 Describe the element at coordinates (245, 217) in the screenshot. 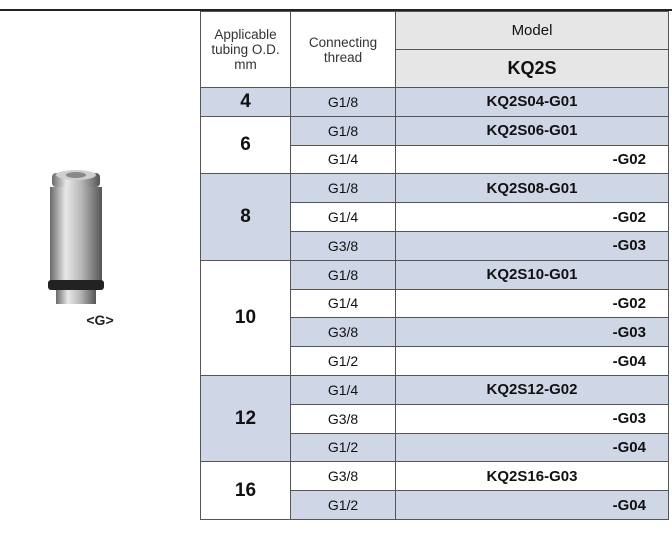

I see `tubing-od: 8` at that location.